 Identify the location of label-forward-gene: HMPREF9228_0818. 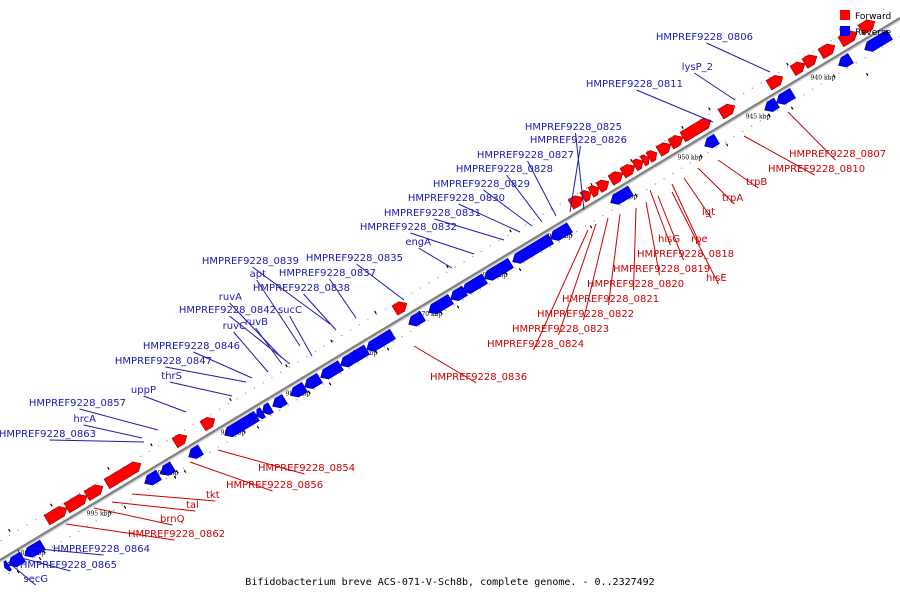
(685, 254).